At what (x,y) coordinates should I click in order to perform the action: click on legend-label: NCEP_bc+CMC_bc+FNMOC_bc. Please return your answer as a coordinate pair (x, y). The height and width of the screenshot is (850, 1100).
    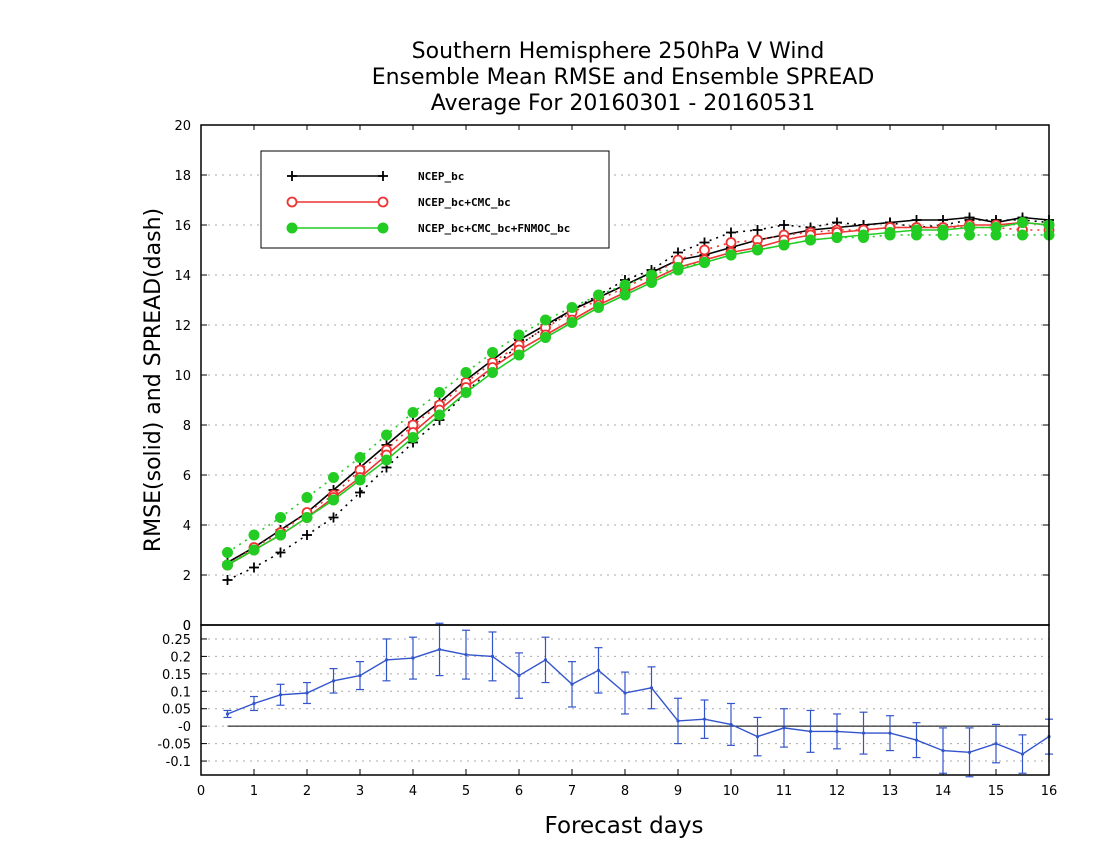
    Looking at the image, I should click on (494, 228).